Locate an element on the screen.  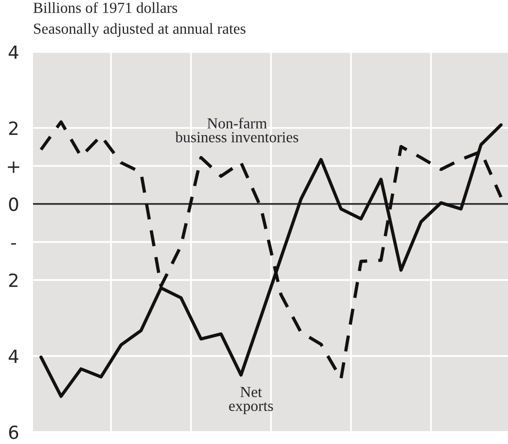
y-tick-label: 6 is located at coordinates (13, 432).